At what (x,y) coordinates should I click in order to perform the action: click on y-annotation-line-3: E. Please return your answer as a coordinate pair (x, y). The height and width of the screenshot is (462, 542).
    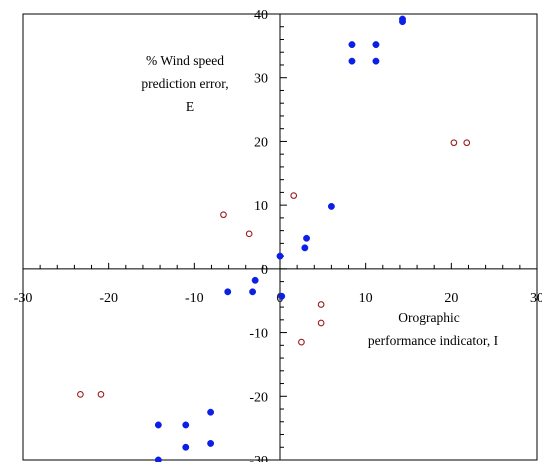
    Looking at the image, I should click on (190, 106).